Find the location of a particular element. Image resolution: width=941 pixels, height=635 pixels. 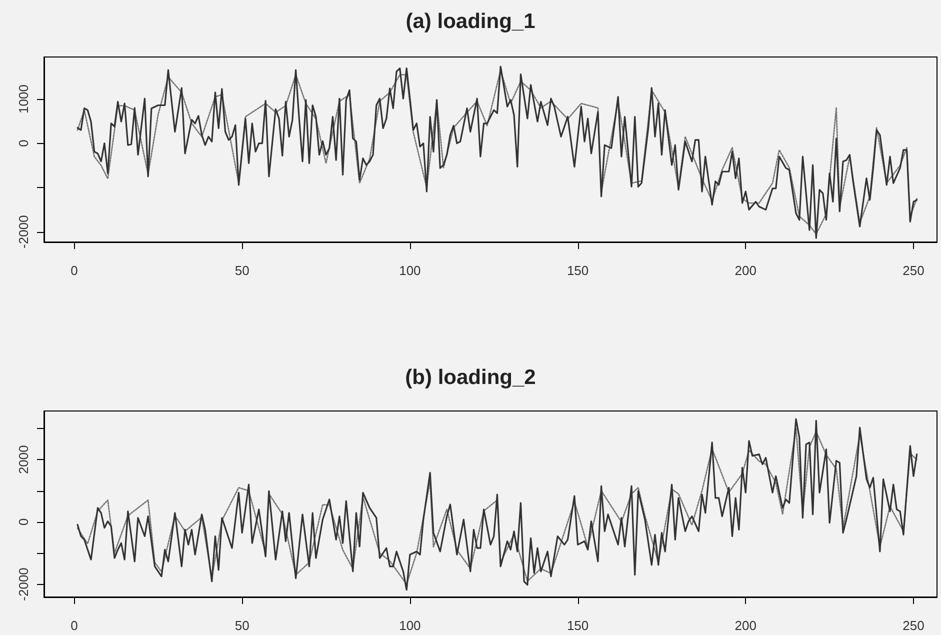

y-tick-label: 1000 is located at coordinates (23, 99).